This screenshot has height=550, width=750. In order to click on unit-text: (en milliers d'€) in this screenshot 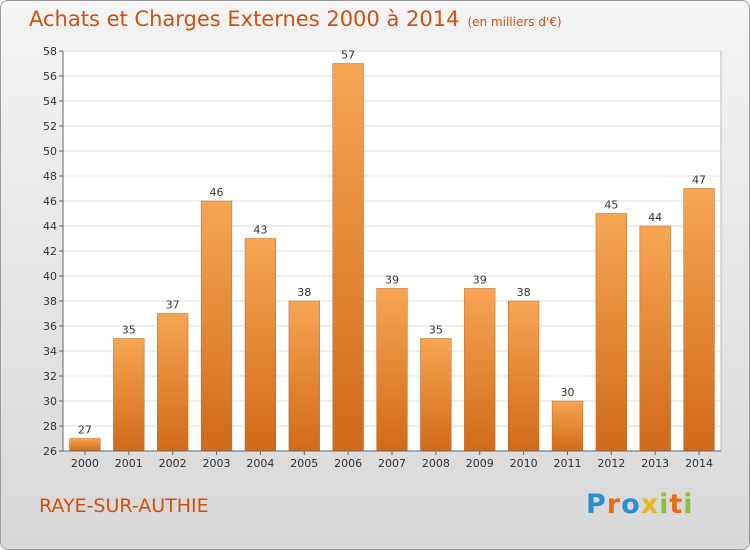, I will do `click(514, 22)`.